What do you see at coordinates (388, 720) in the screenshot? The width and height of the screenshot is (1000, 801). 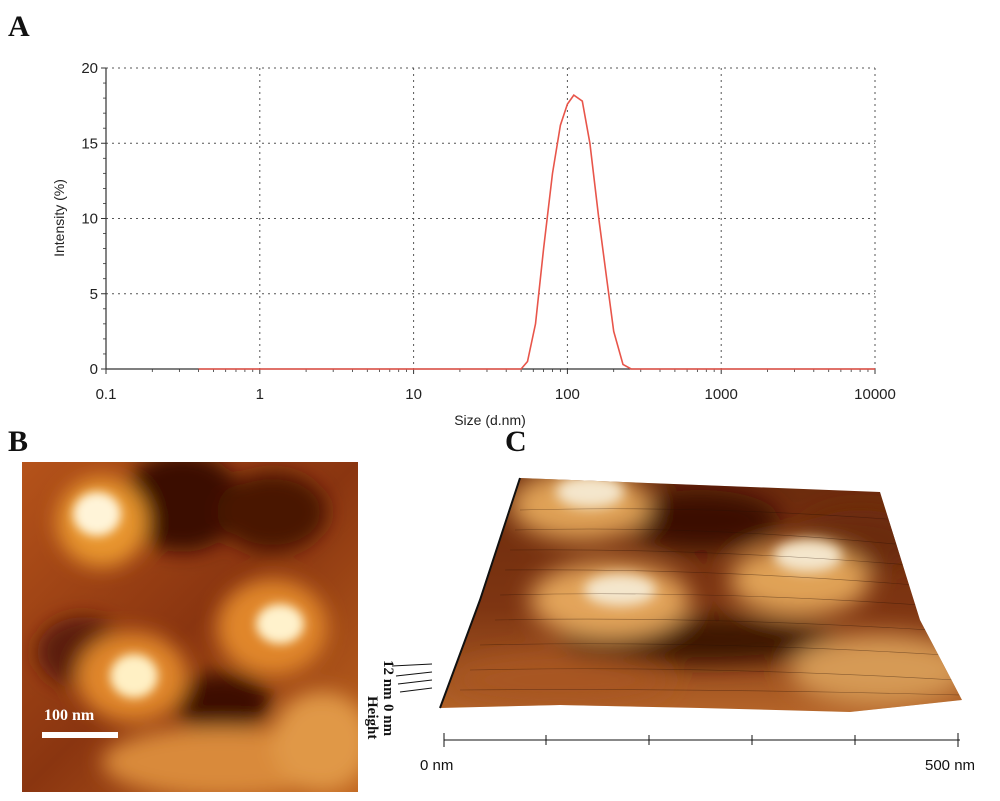 I see `height-min-label: 0 nm` at bounding box center [388, 720].